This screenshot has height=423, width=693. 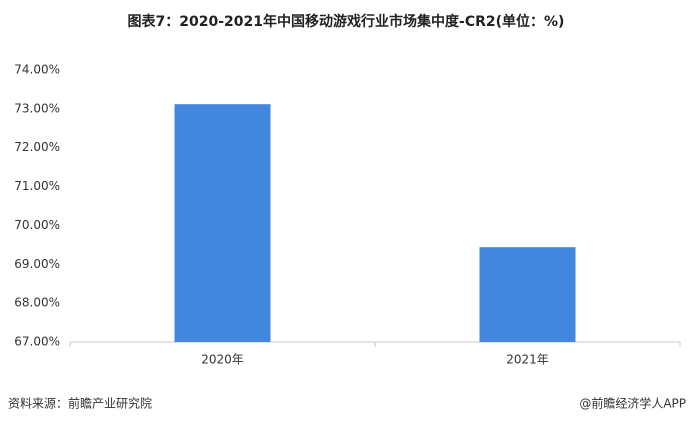 What do you see at coordinates (222, 360) in the screenshot?
I see `x-tick-label: 2020年` at bounding box center [222, 360].